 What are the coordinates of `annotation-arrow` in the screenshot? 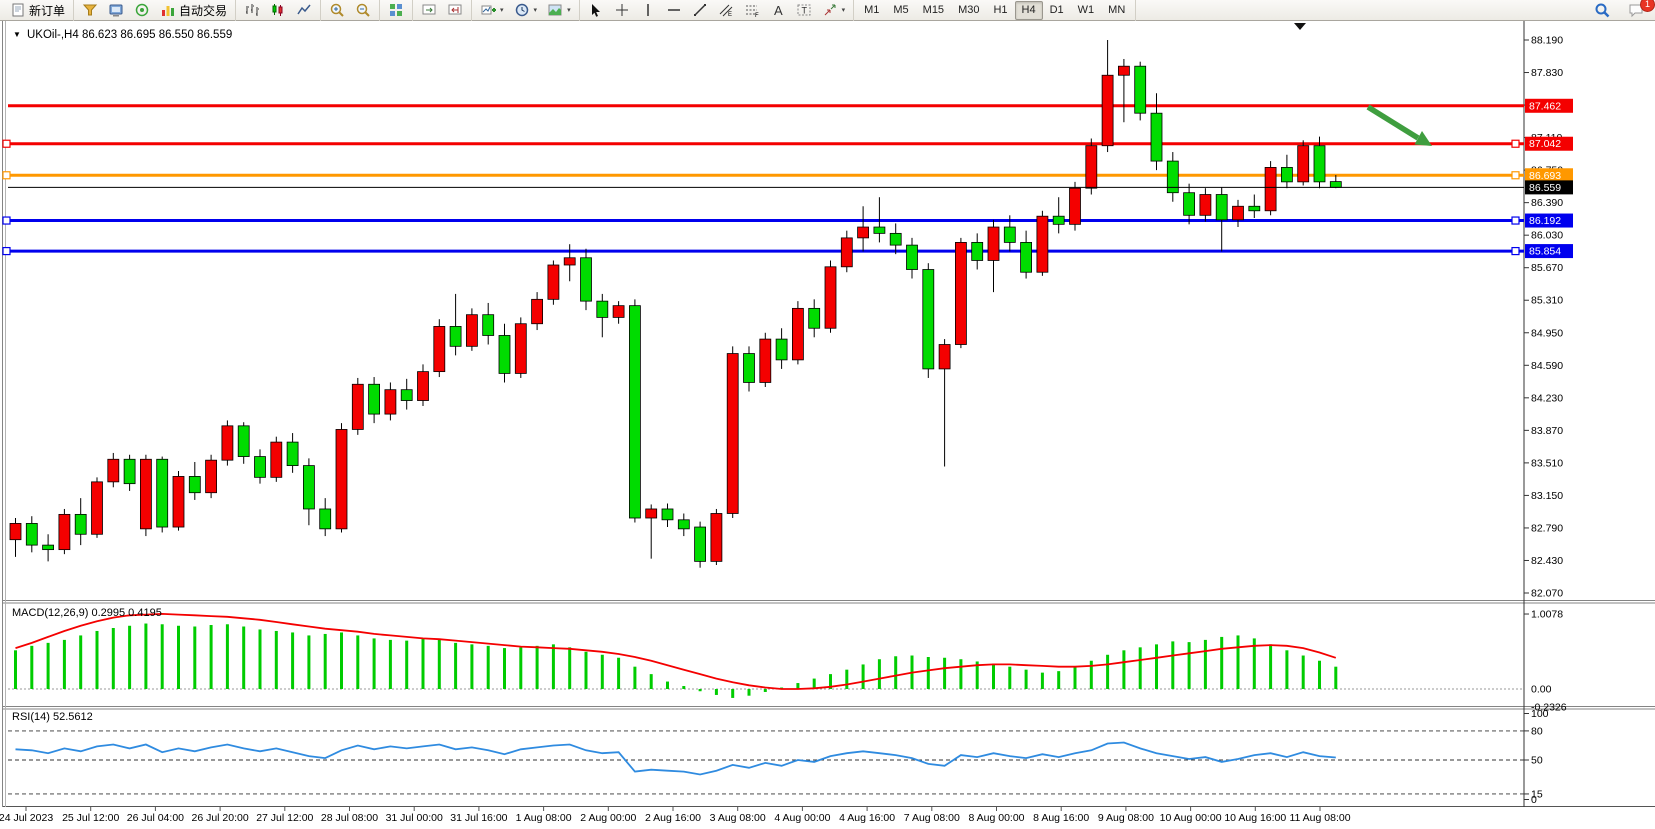 It's located at (1399, 125).